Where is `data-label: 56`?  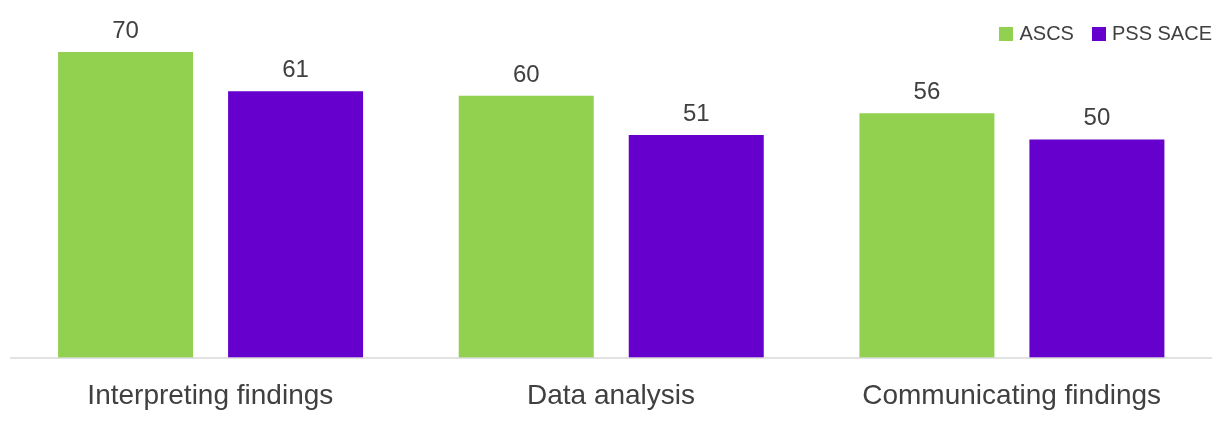 data-label: 56 is located at coordinates (927, 91).